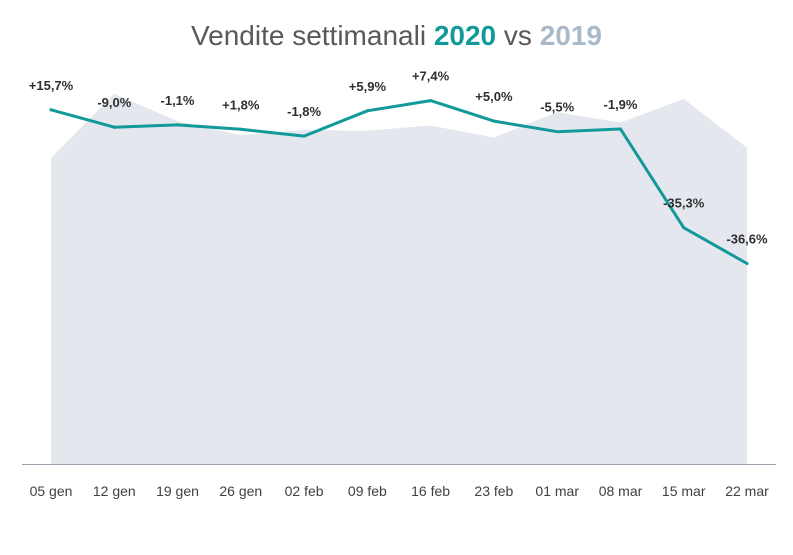 This screenshot has height=555, width=793. I want to click on chart-title-main: Vendite settimanali, so click(309, 35).